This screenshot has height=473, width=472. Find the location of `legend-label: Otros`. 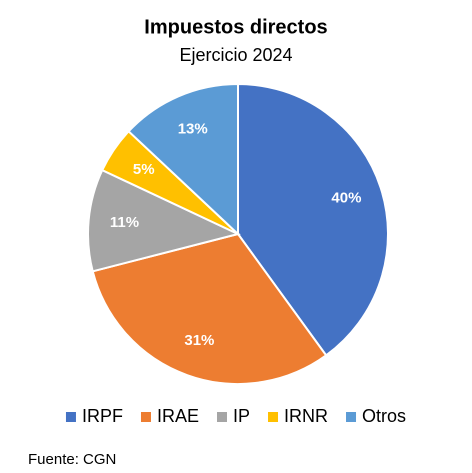

legend-label: Otros is located at coordinates (384, 416).